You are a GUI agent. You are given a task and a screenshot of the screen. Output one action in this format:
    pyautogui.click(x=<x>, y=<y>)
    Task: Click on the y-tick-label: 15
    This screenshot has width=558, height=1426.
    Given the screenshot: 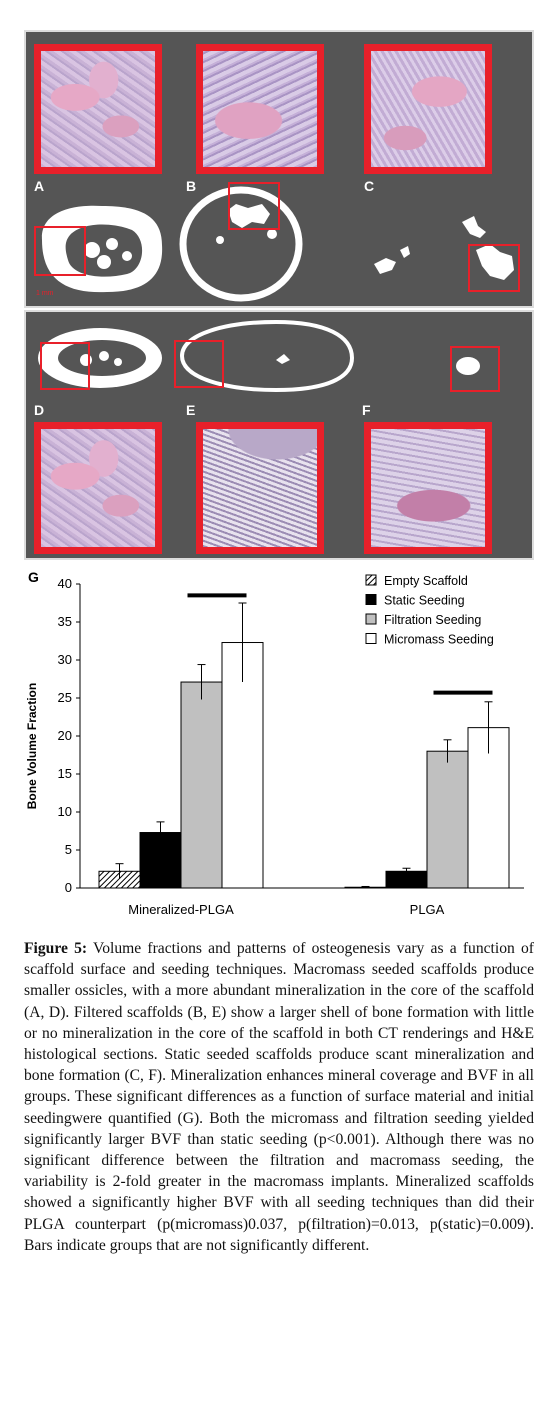 What is the action you would take?
    pyautogui.click(x=65, y=773)
    